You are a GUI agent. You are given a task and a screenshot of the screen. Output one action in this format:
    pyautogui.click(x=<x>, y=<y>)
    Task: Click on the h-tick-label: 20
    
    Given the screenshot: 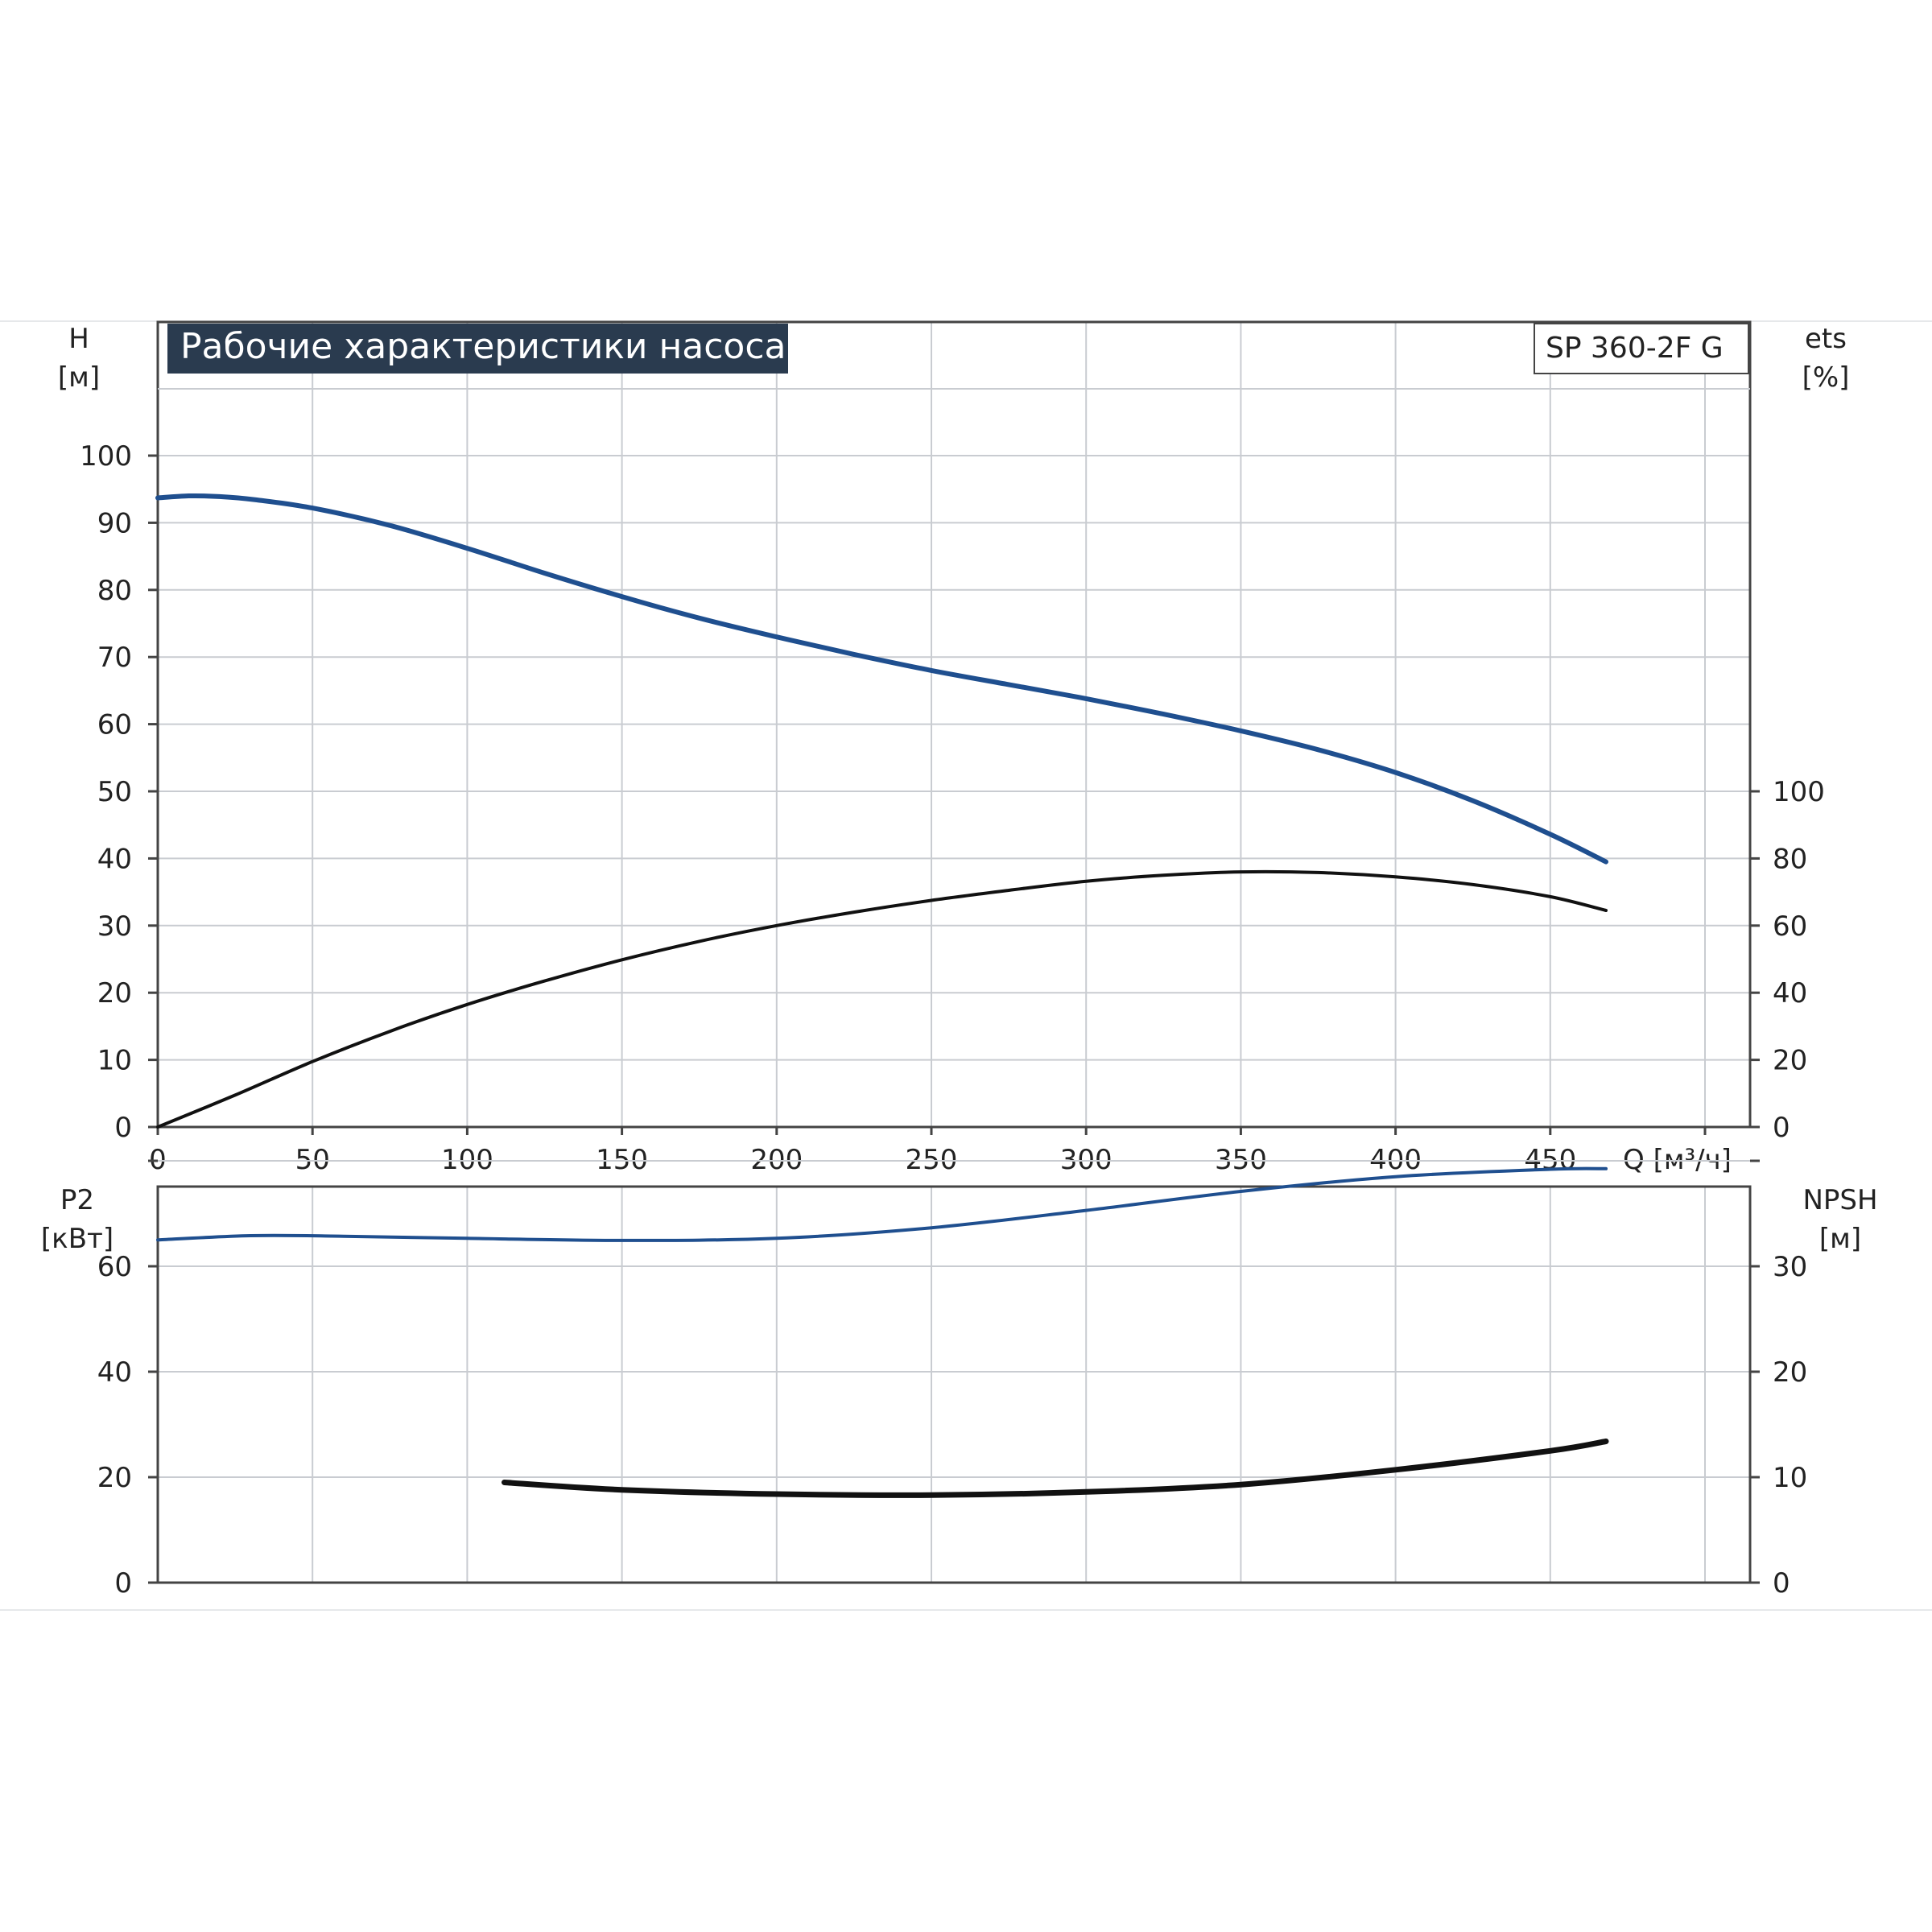 What is the action you would take?
    pyautogui.click(x=114, y=993)
    